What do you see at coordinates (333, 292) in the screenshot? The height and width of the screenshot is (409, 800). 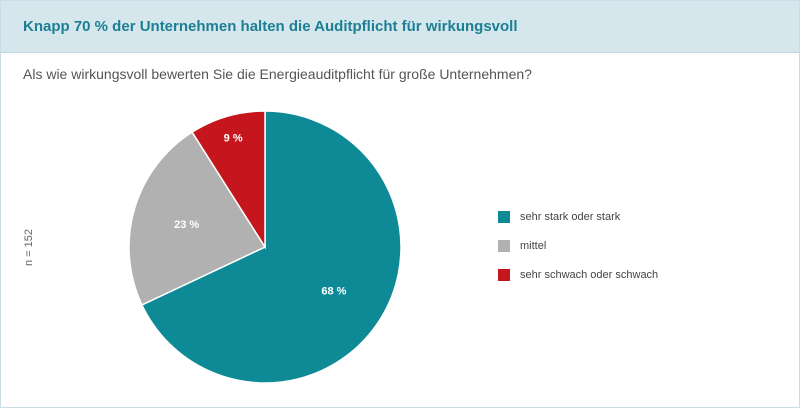 I see `pie-label-0: 68 %` at bounding box center [333, 292].